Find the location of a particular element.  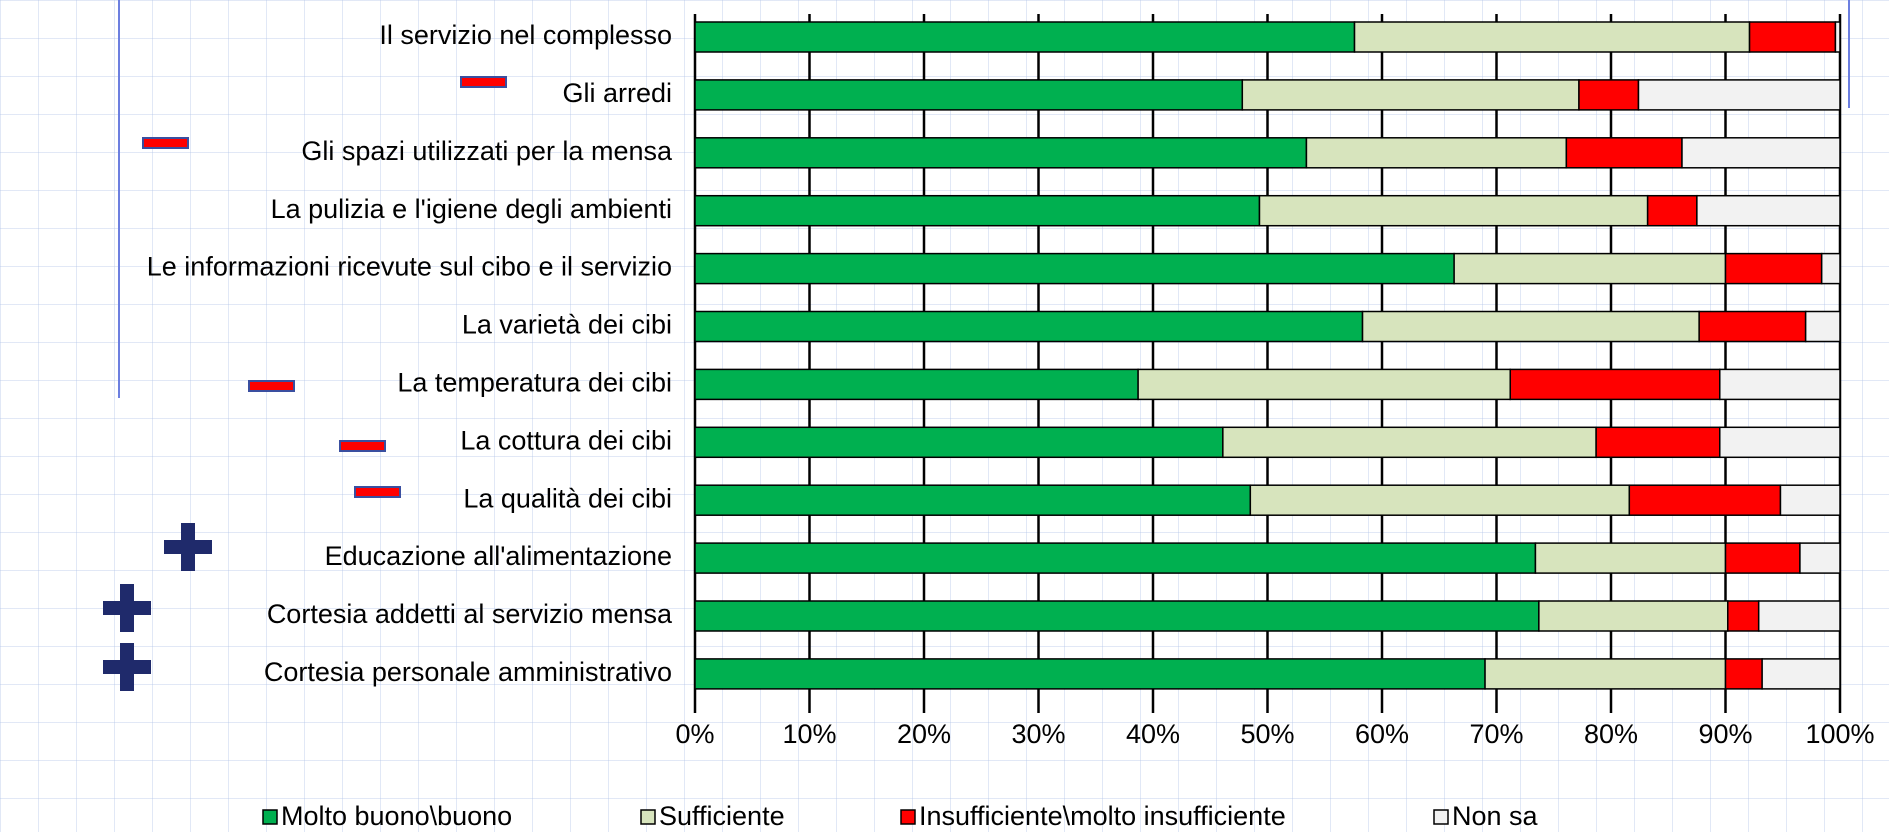

x-tick-label: 40% is located at coordinates (1153, 734).